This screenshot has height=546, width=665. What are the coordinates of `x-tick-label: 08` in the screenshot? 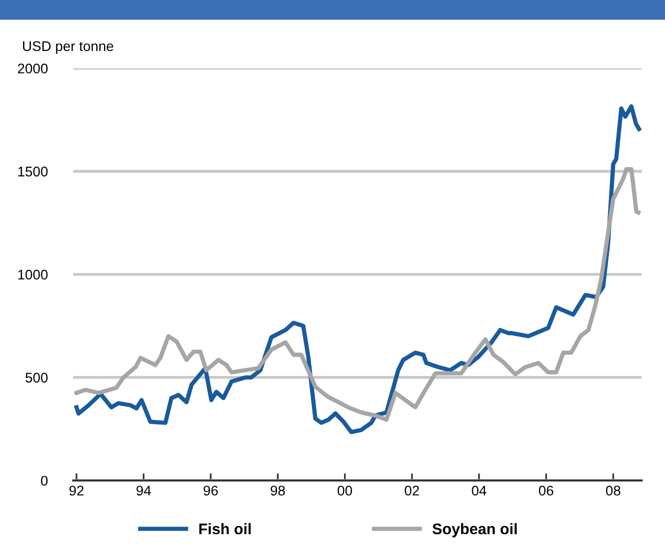 It's located at (613, 491).